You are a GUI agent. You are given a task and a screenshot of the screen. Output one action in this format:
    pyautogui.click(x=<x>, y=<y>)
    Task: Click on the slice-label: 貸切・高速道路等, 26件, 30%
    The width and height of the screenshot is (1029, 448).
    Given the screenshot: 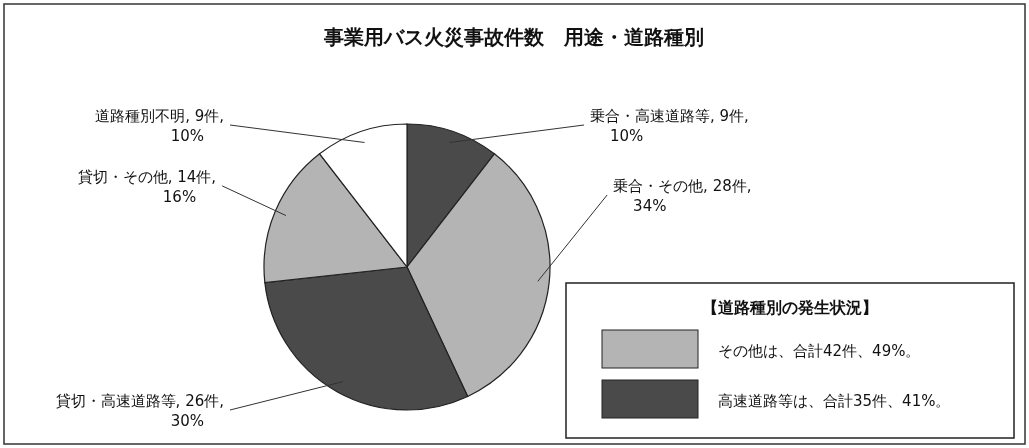 What is the action you would take?
    pyautogui.click(x=139, y=411)
    